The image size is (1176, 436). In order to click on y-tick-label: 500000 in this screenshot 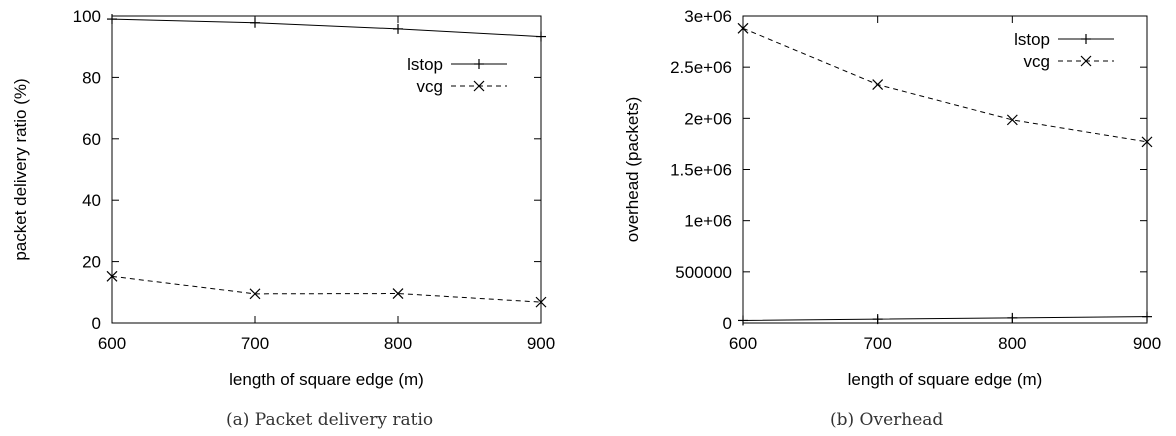, I will do `click(703, 272)`.